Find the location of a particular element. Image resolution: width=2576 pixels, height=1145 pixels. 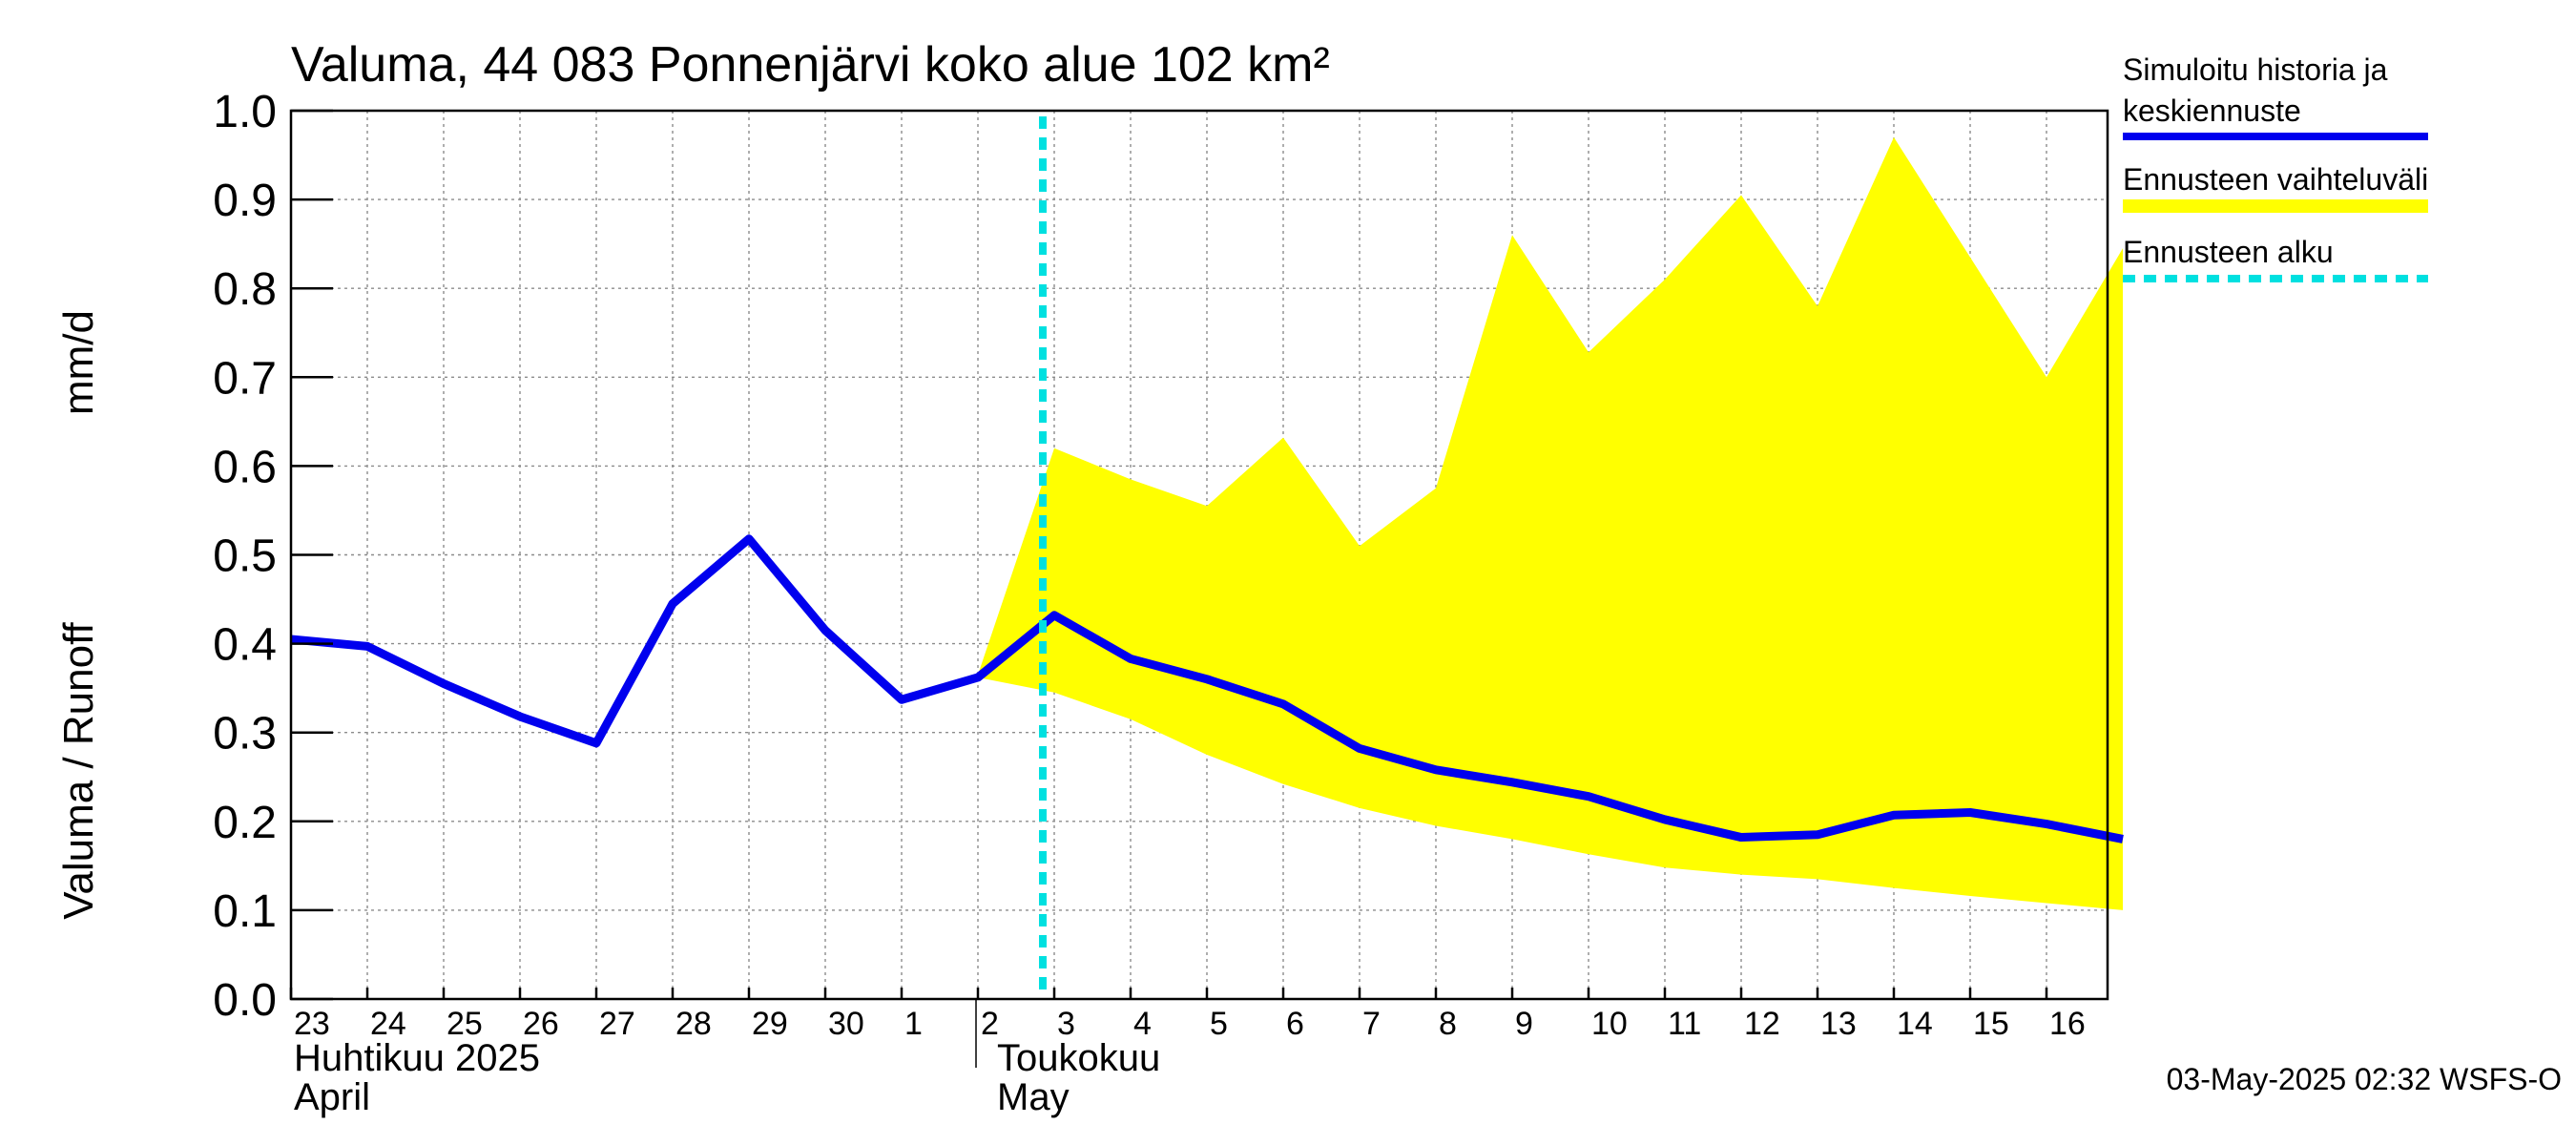

x-tick-label: 6 is located at coordinates (1295, 1024).